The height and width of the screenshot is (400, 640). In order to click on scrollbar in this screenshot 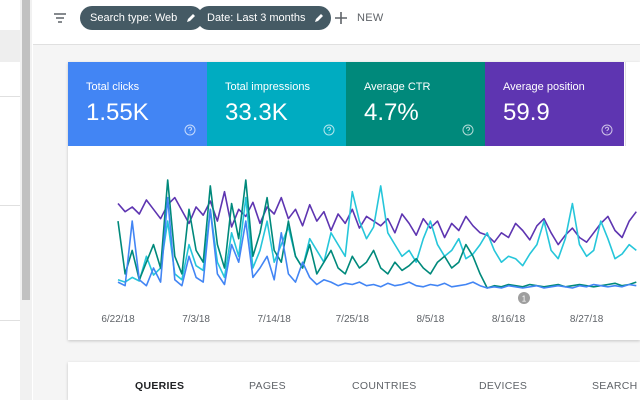, I will do `click(26, 200)`.